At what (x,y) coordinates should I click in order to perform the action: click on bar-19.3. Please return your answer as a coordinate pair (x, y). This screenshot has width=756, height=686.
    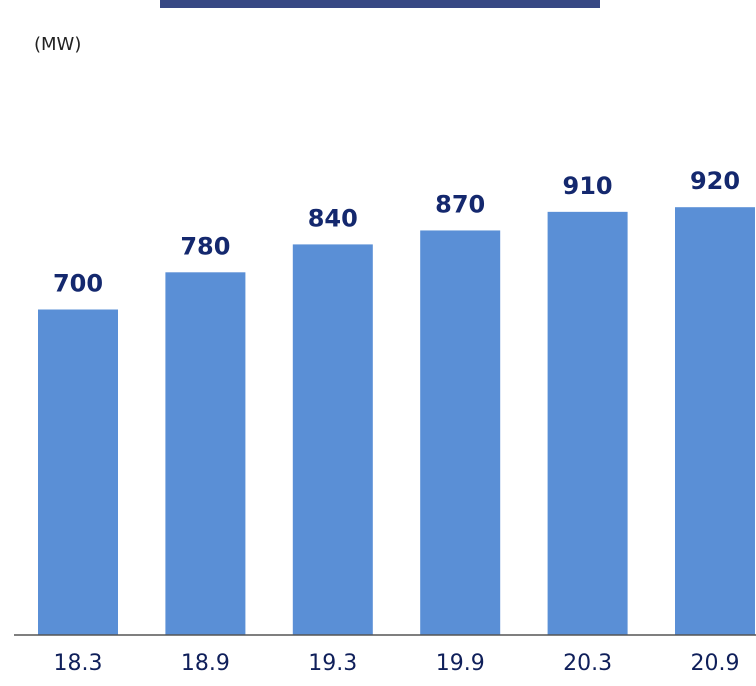
    Looking at the image, I should click on (333, 439).